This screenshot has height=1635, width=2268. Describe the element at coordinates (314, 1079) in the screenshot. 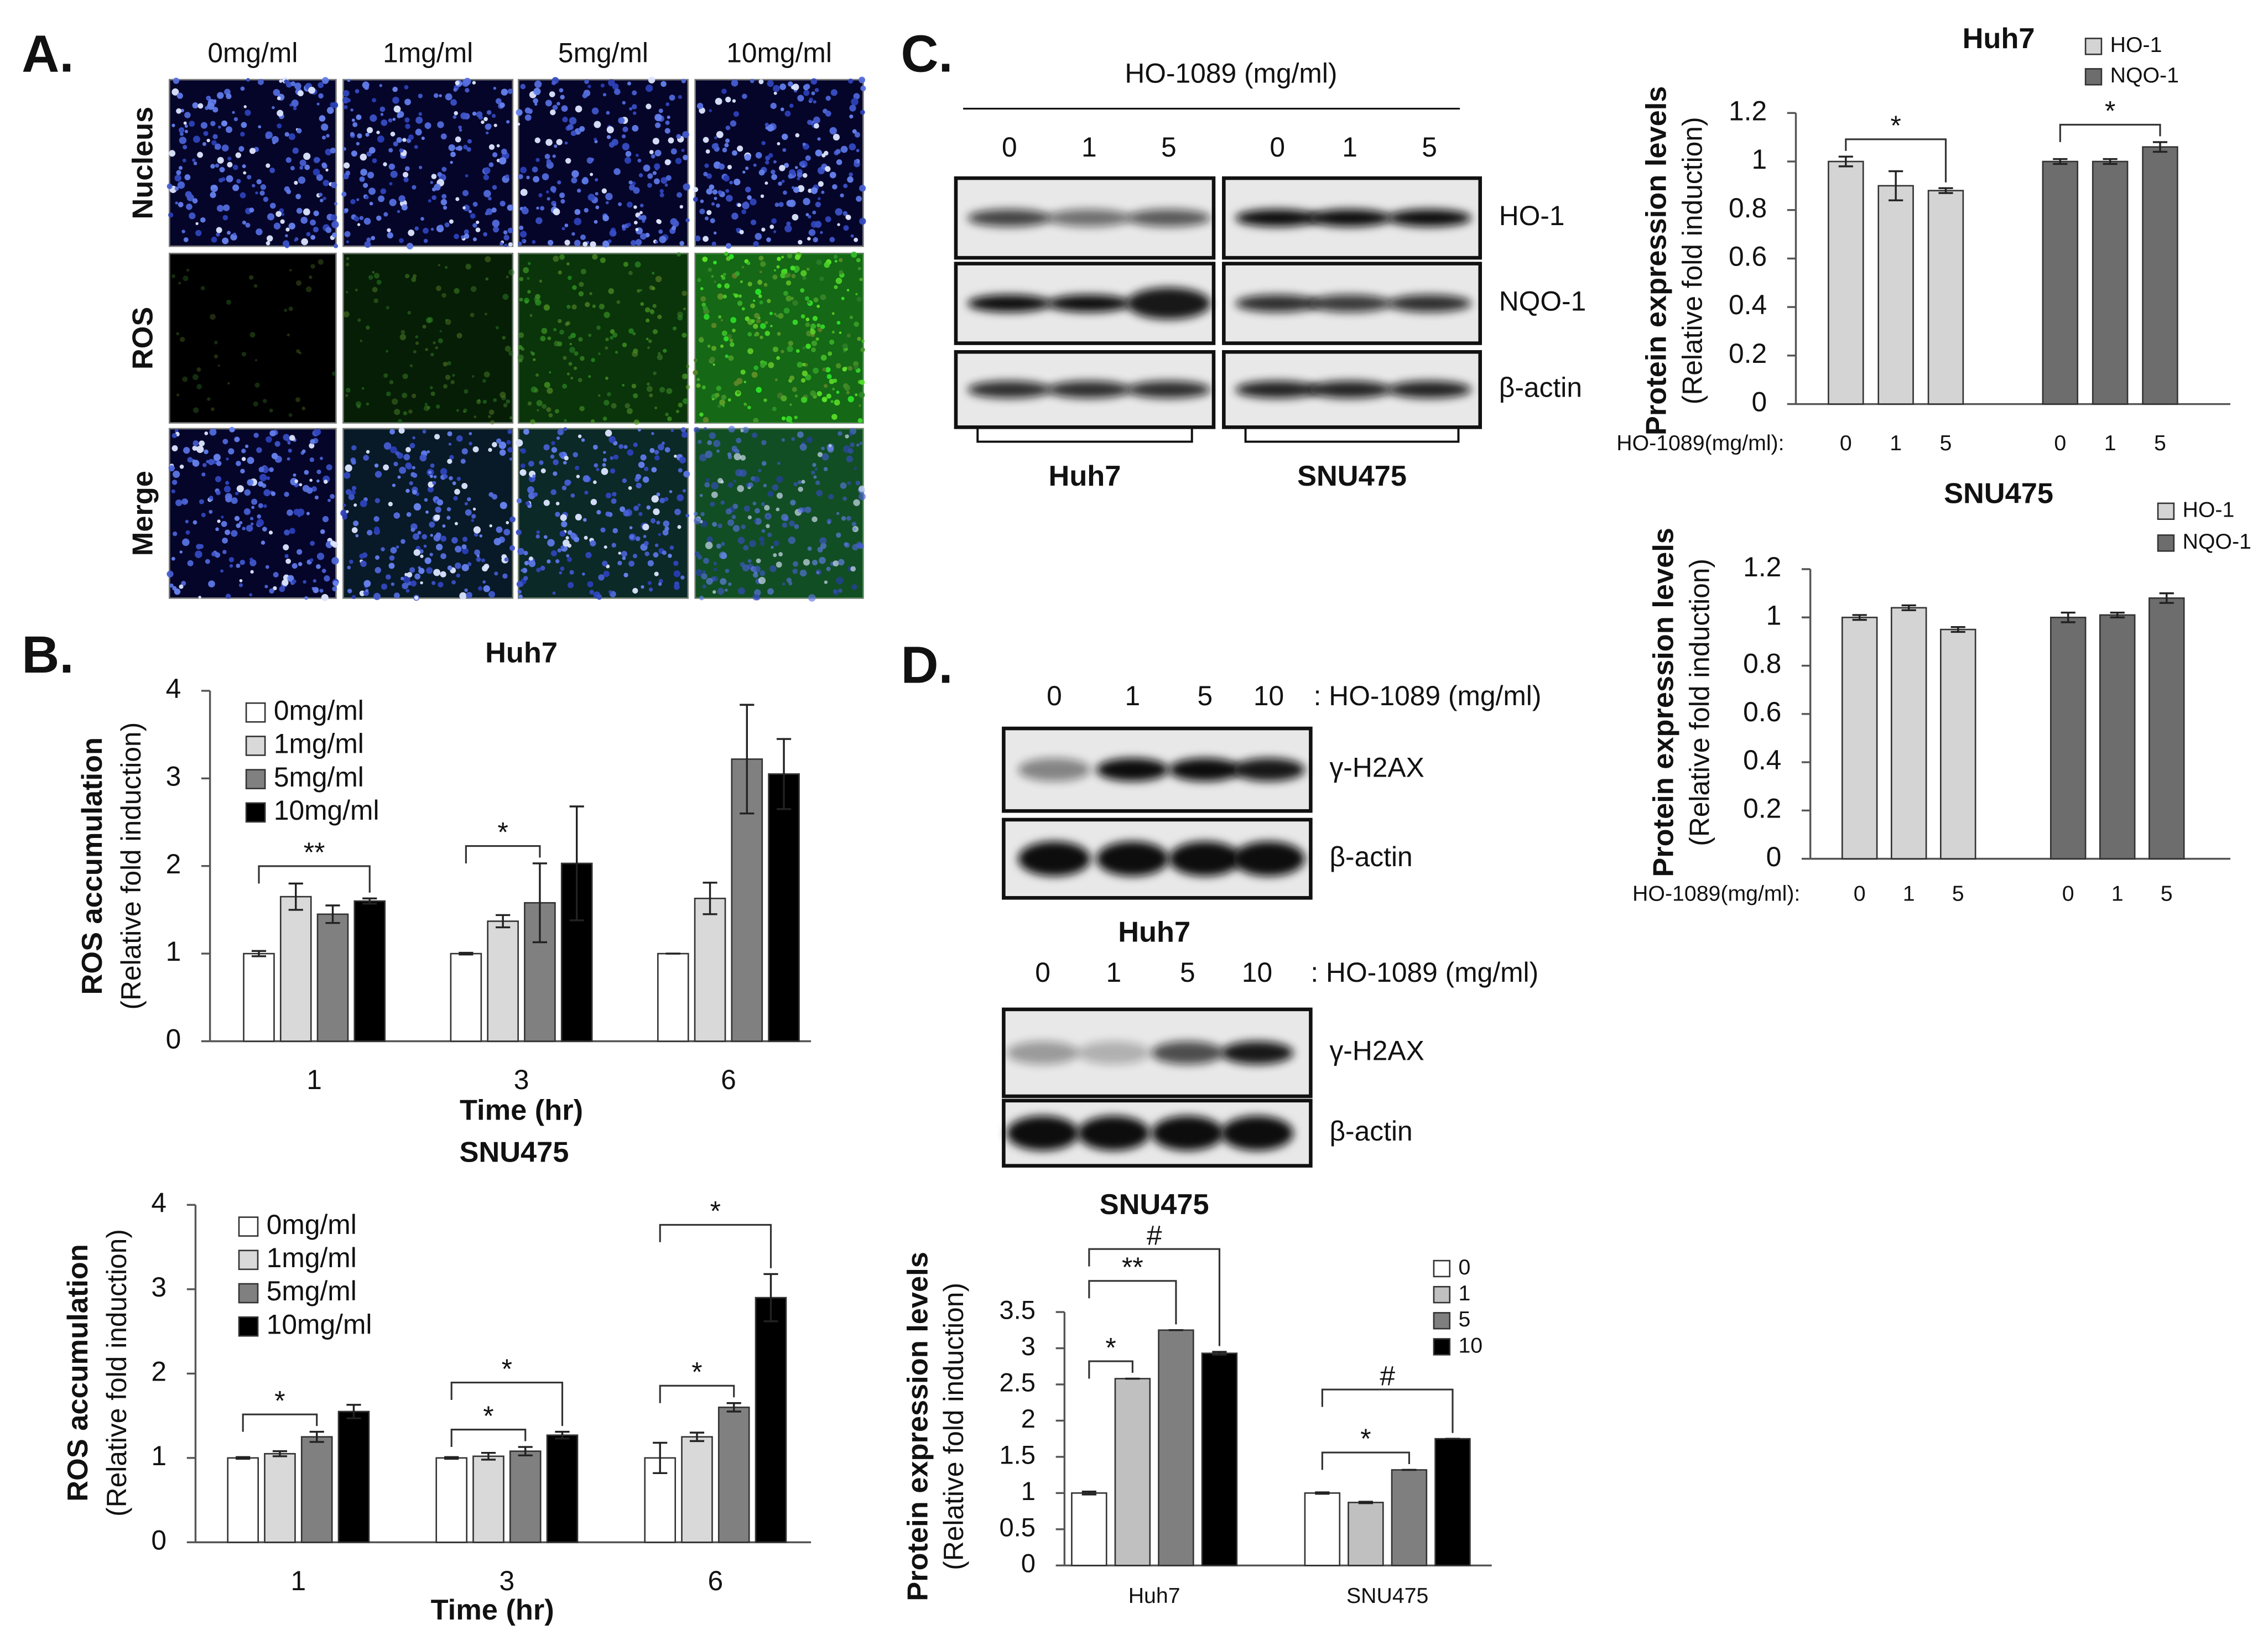

I see `x-tick-label: 1` at that location.